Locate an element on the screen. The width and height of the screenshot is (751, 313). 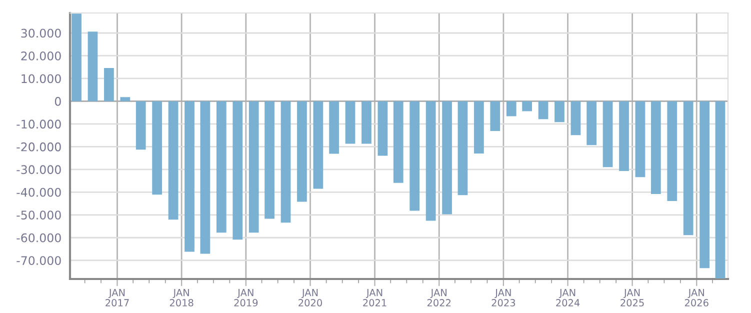
y-tick-label: 20.000 is located at coordinates (41, 55).